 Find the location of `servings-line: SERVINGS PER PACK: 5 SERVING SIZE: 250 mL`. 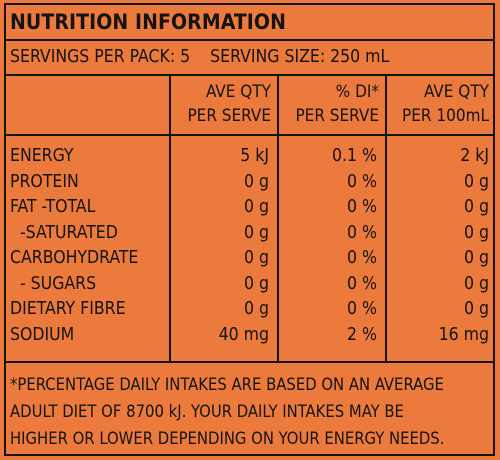

servings-line: SERVINGS PER PACK: 5 SERVING SIZE: 250 mL is located at coordinates (249, 58).